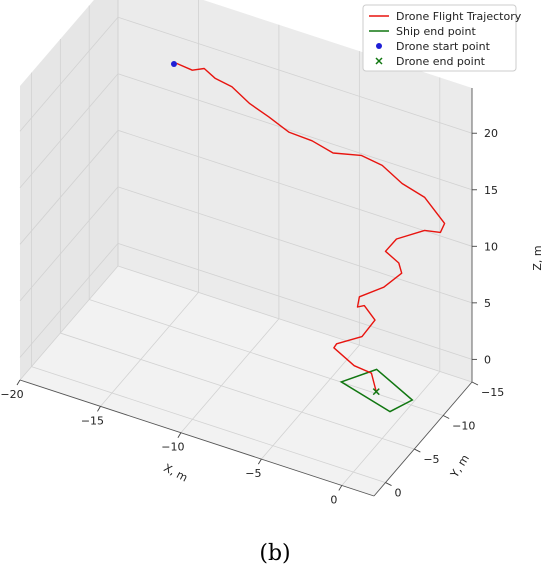 The image size is (550, 576). I want to click on ship-end-point-outline, so click(376, 390).